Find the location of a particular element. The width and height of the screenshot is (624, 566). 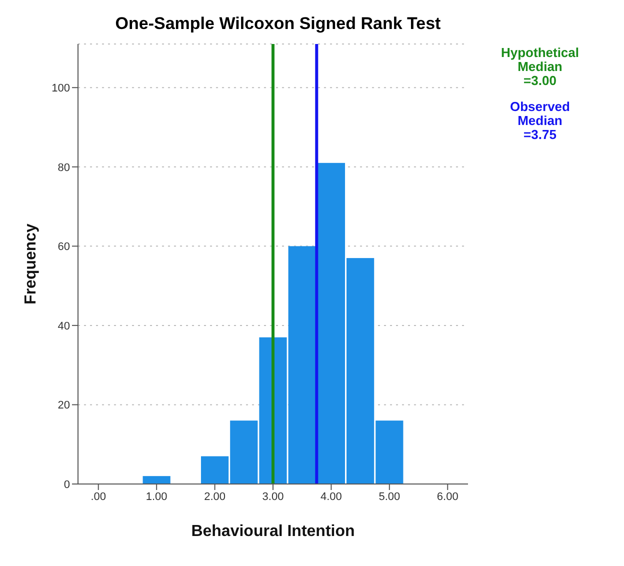

x-tick-label: 3.00 is located at coordinates (273, 496).